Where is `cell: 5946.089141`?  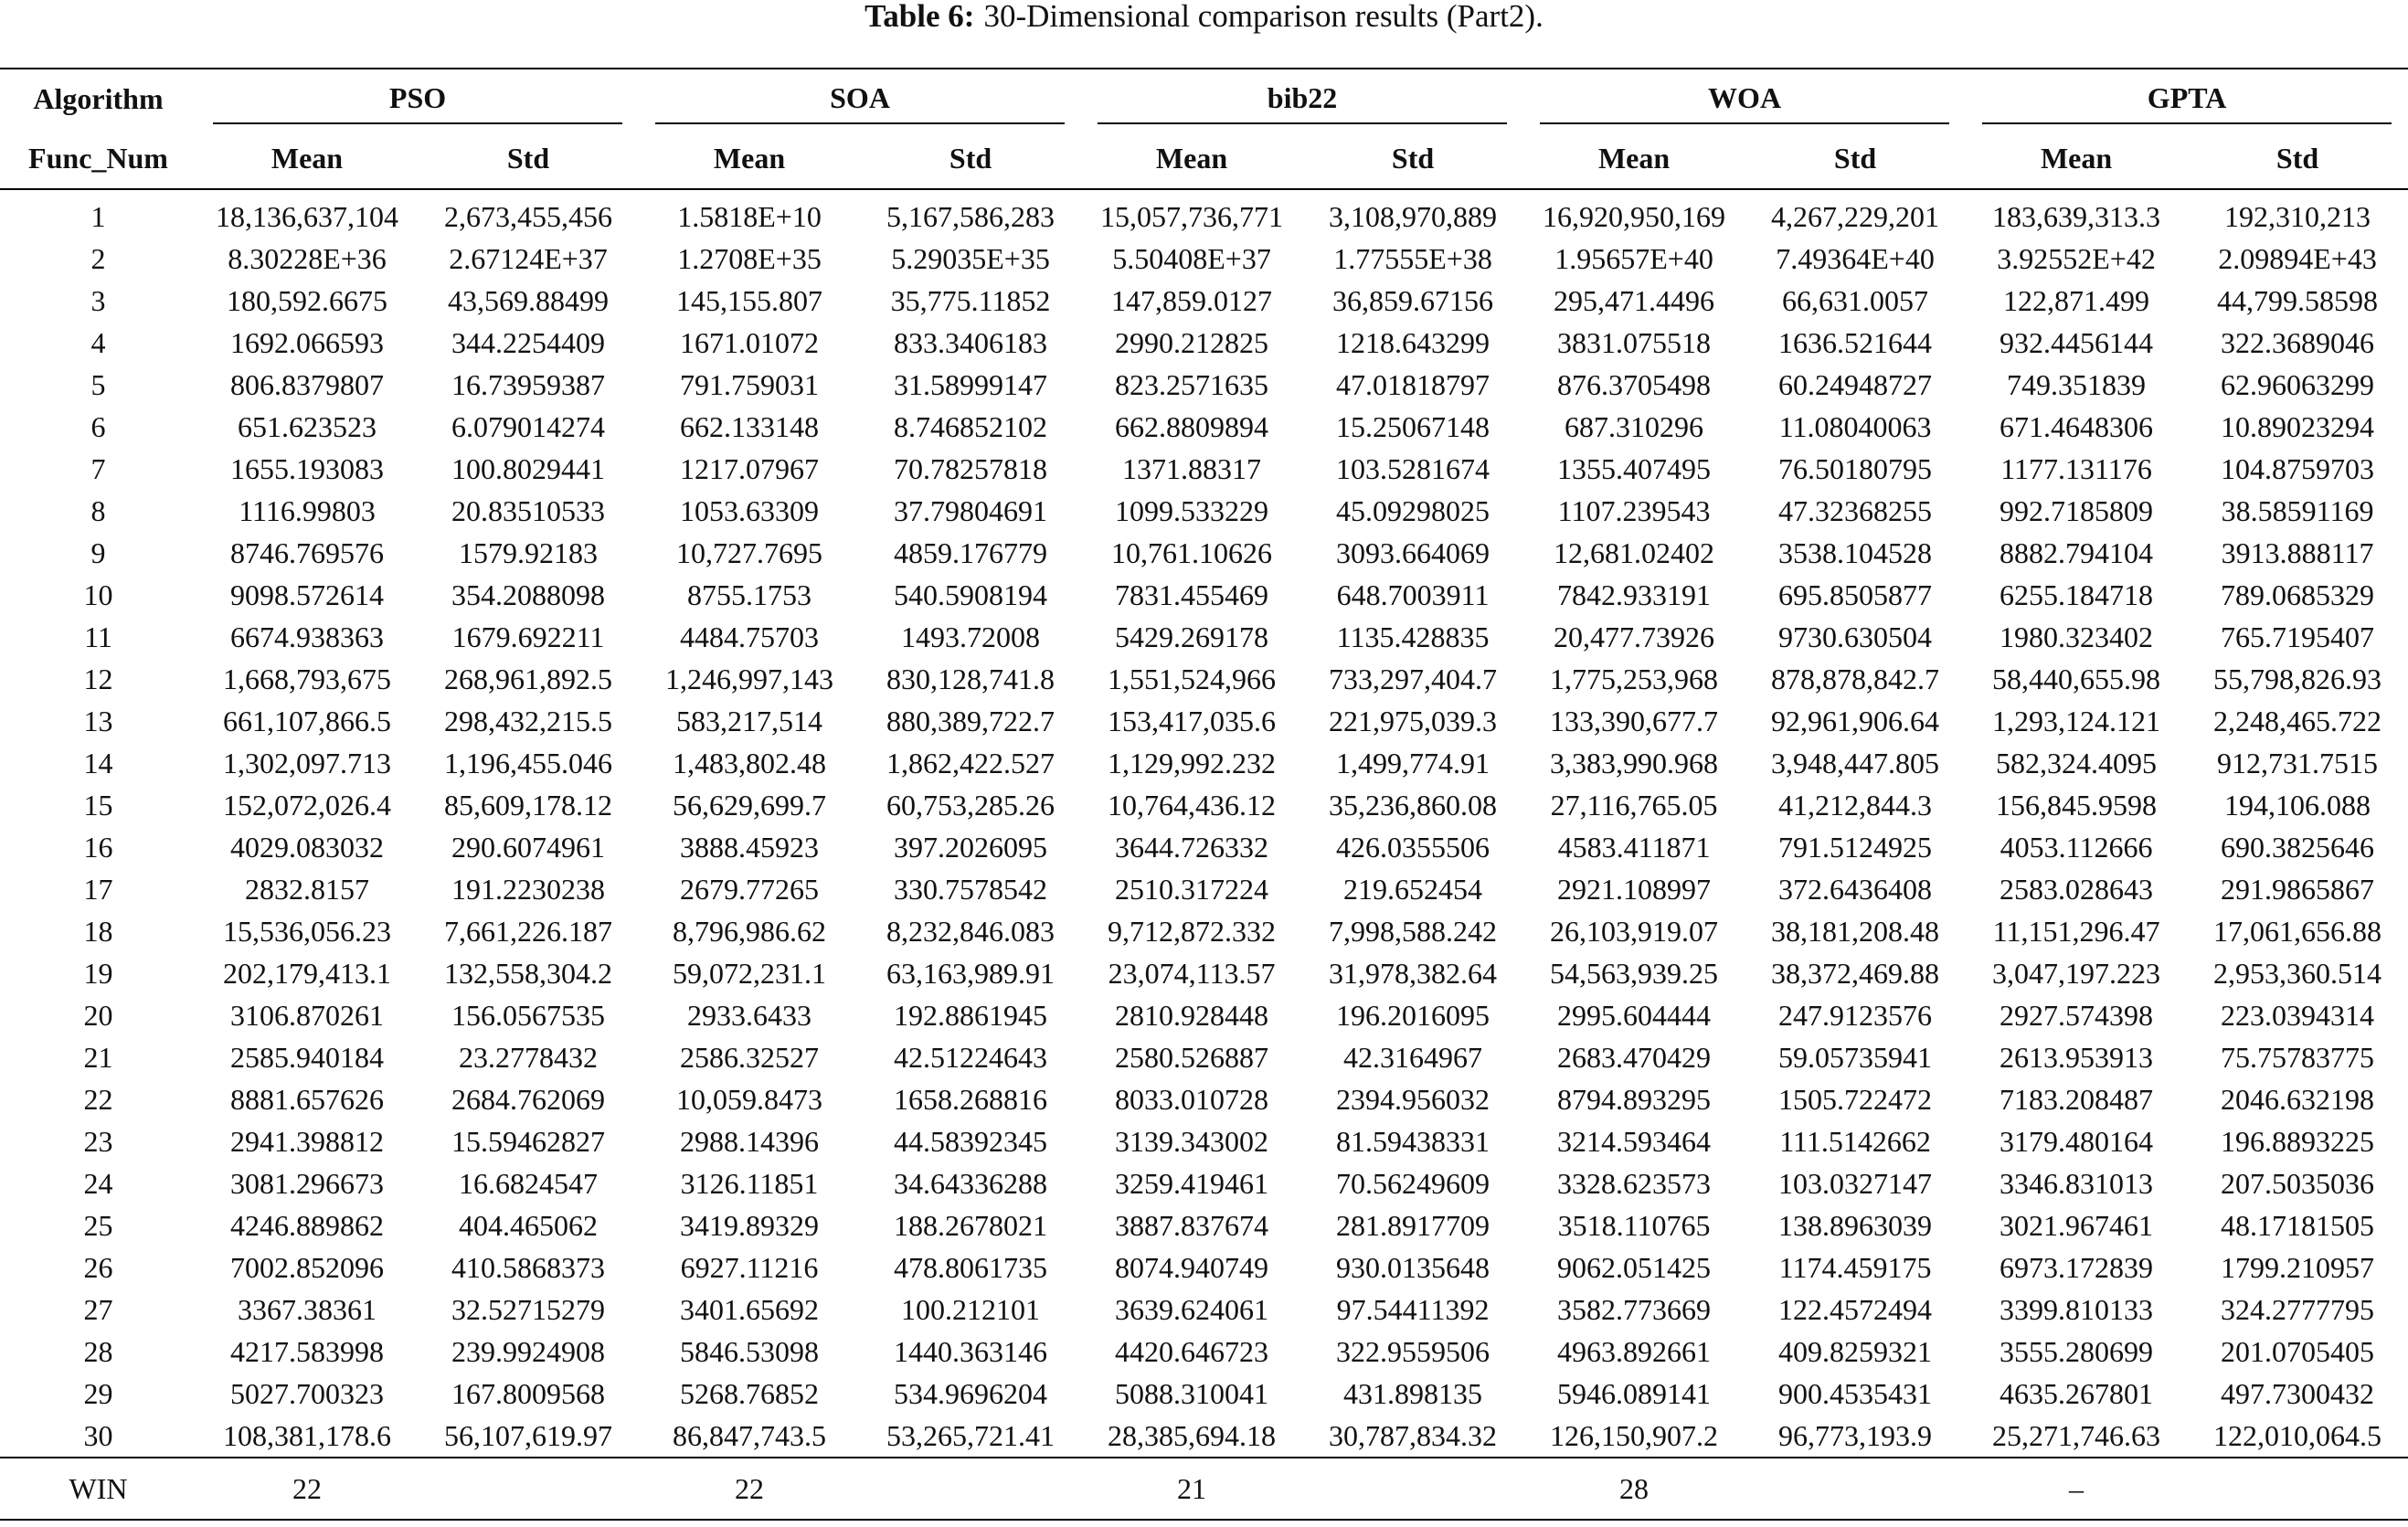
cell: 5946.089141 is located at coordinates (1634, 1393).